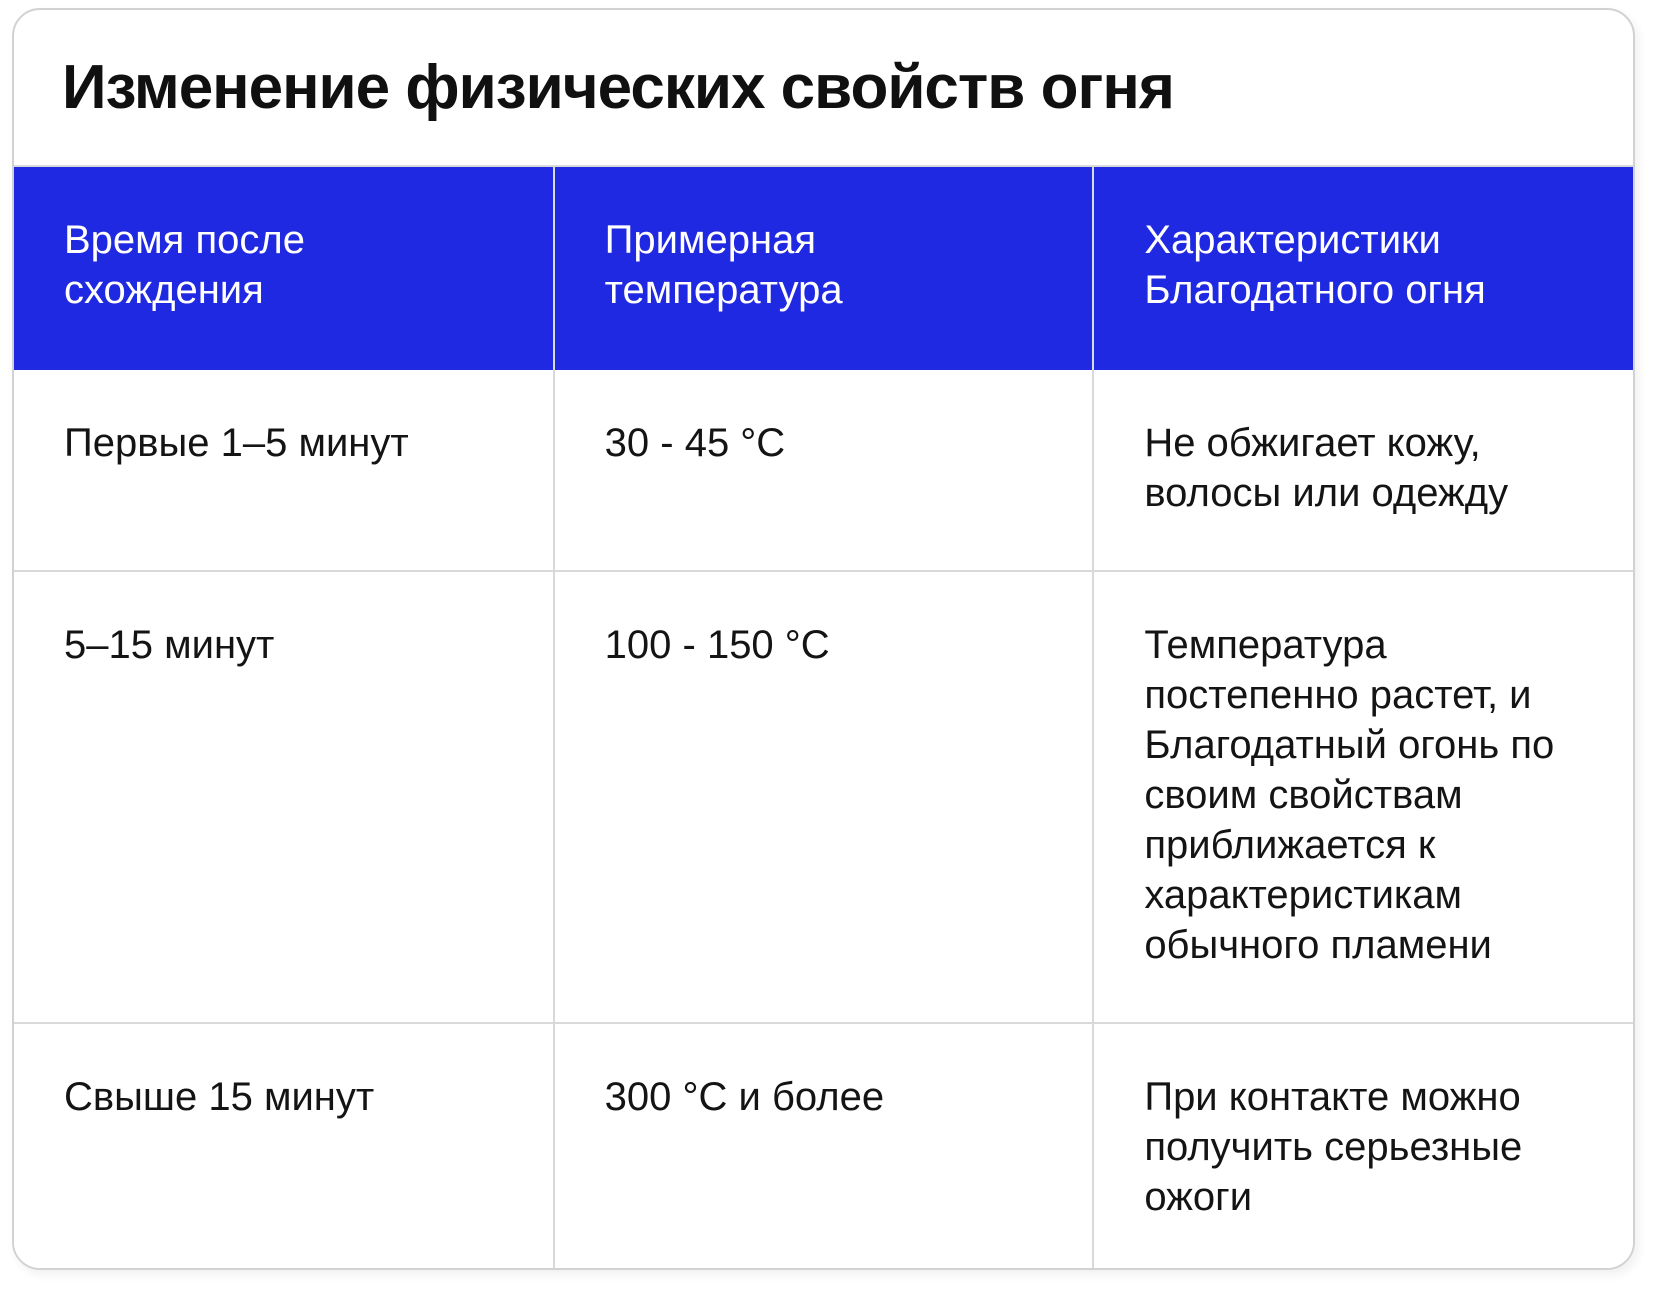 This screenshot has height=1289, width=1662. What do you see at coordinates (284, 1145) in the screenshot?
I see `cell-time: Свыше 15 минут` at bounding box center [284, 1145].